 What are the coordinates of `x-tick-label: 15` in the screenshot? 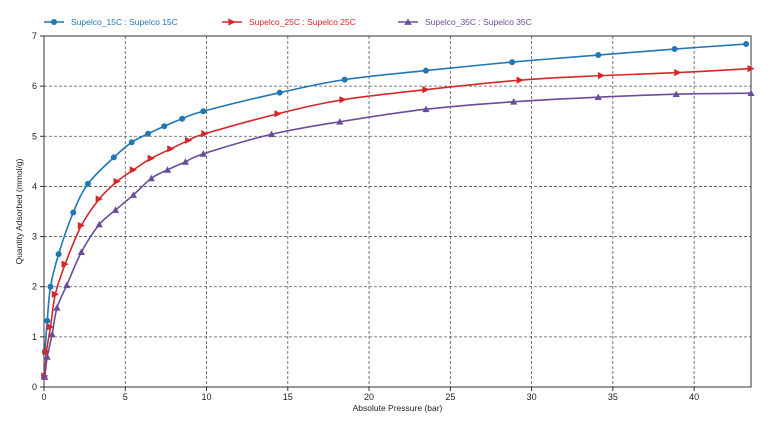 It's located at (288, 397).